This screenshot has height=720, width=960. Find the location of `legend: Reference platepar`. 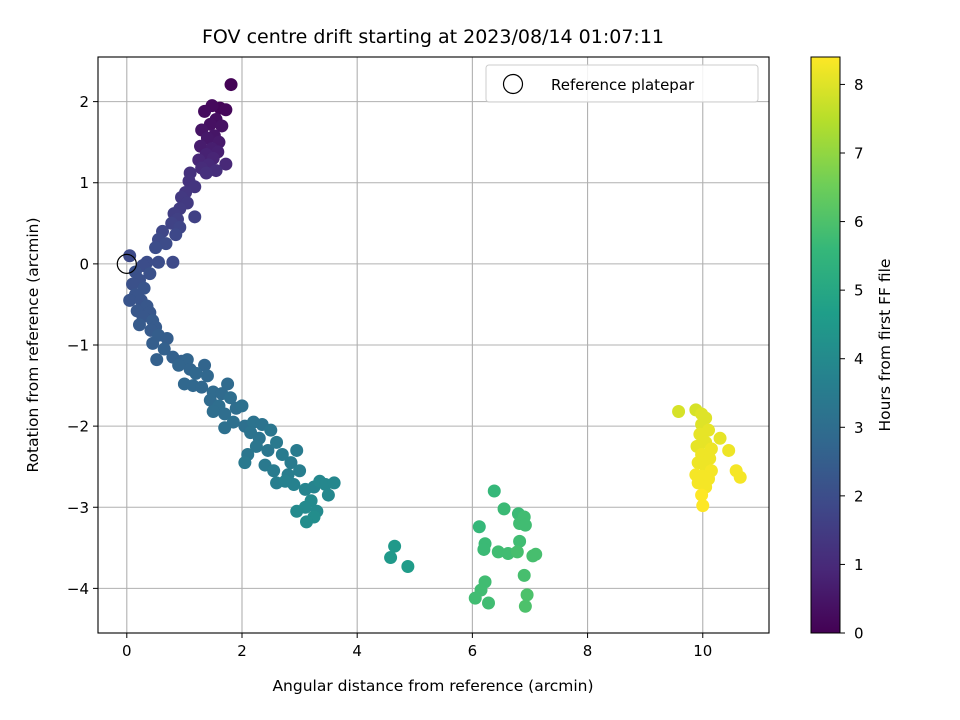

legend: Reference platepar is located at coordinates (622, 83).